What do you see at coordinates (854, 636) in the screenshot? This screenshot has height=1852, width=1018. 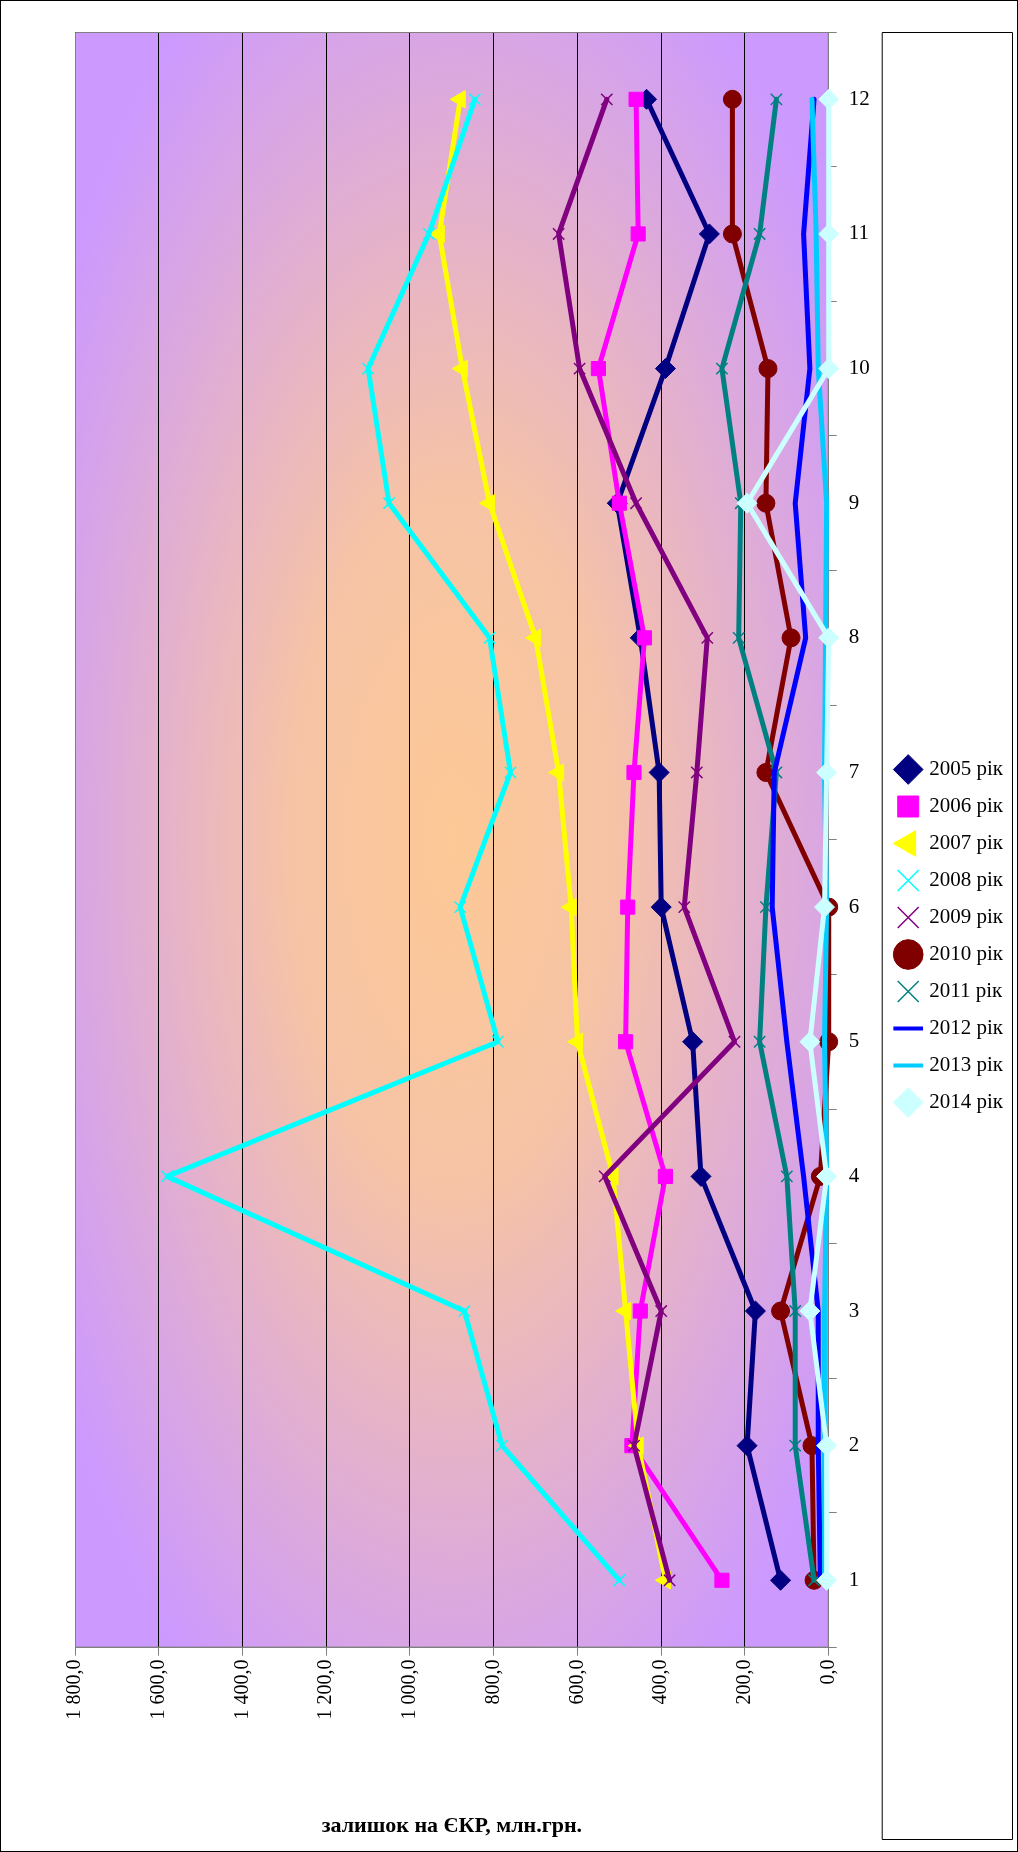 I see `y-tick-label: 8` at bounding box center [854, 636].